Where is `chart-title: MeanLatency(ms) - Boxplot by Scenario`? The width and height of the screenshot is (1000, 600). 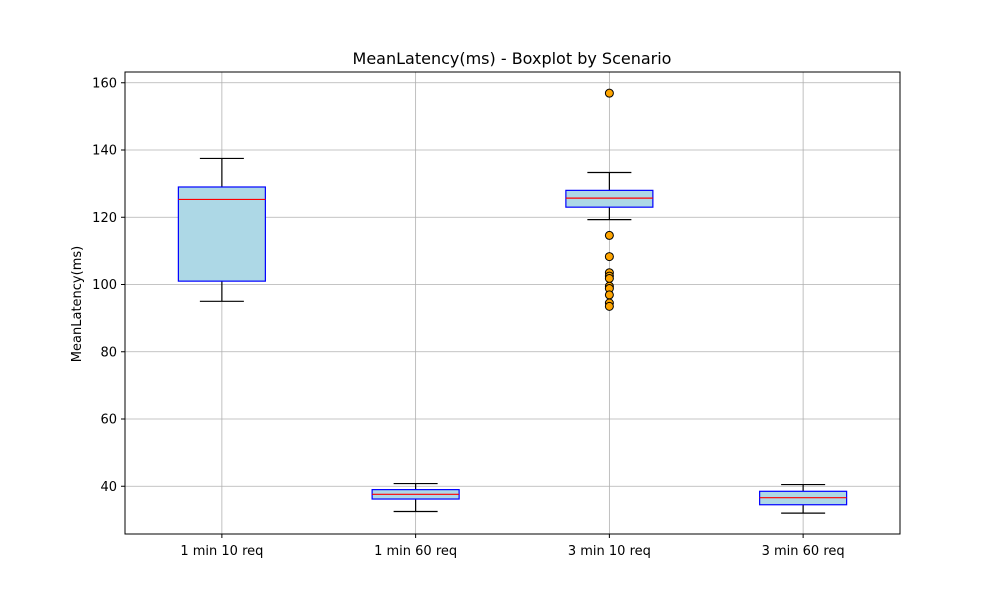 chart-title: MeanLatency(ms) - Boxplot by Scenario is located at coordinates (512, 58).